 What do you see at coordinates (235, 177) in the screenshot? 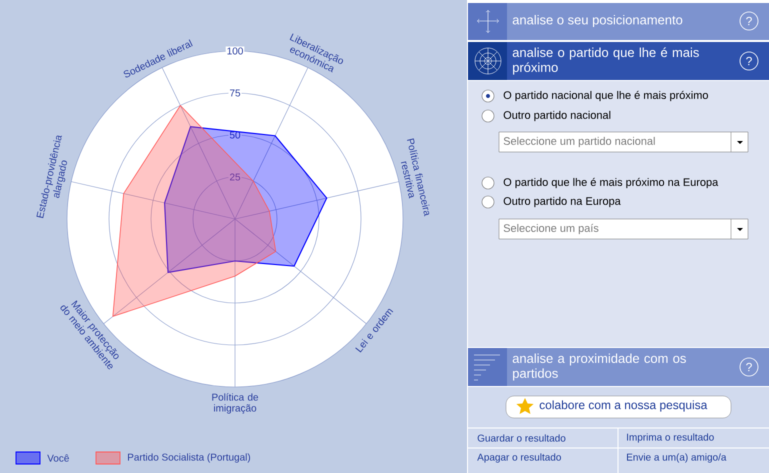
I see `y-tick-label: 25` at bounding box center [235, 177].